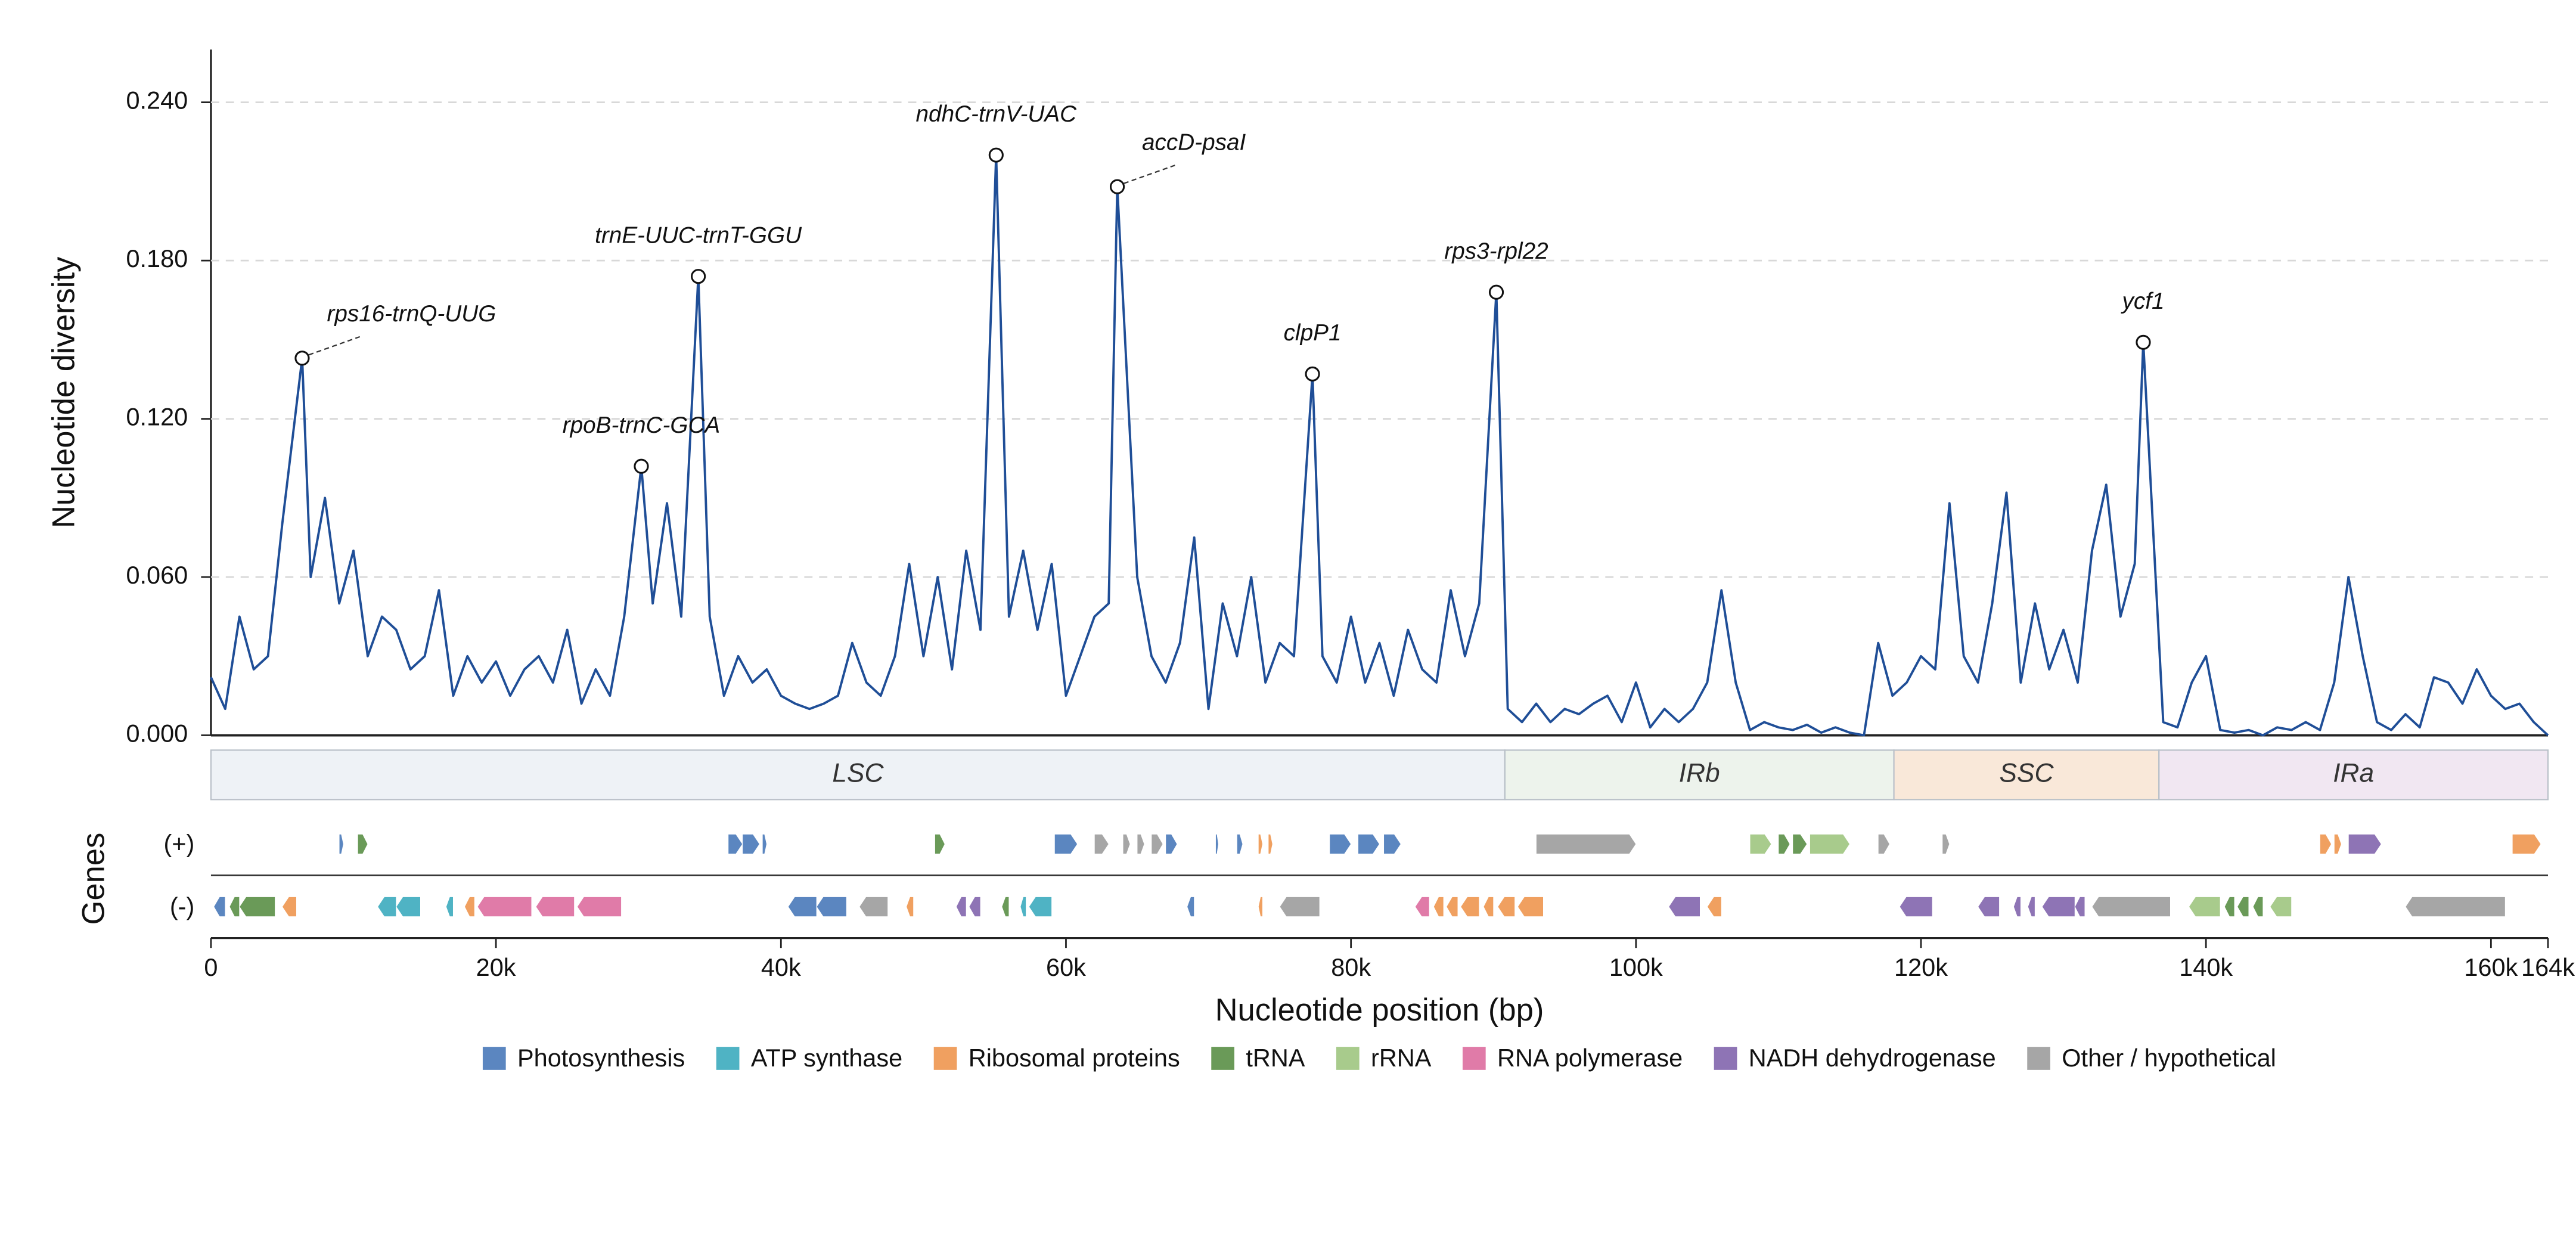 This screenshot has width=2576, height=1253. What do you see at coordinates (1496, 251) in the screenshot?
I see `annotation: rps3-rpl22` at bounding box center [1496, 251].